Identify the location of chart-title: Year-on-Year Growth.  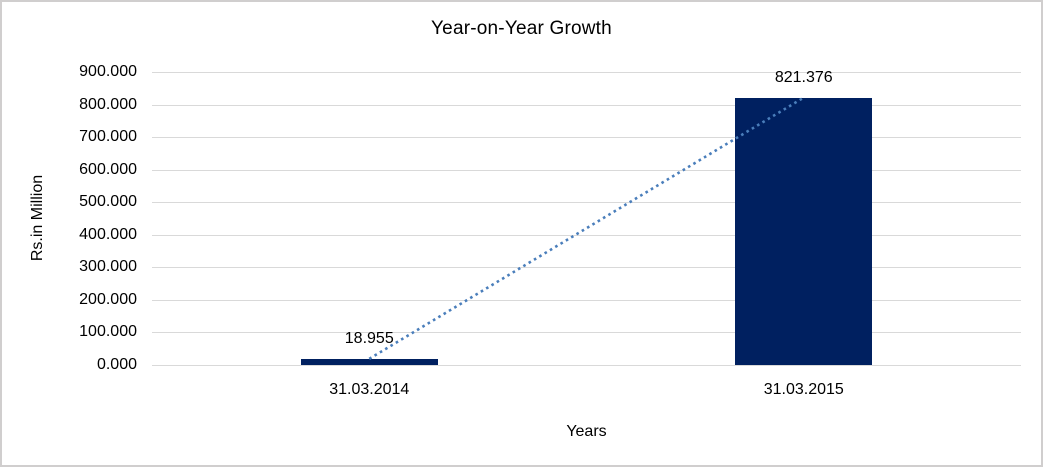
(521, 28).